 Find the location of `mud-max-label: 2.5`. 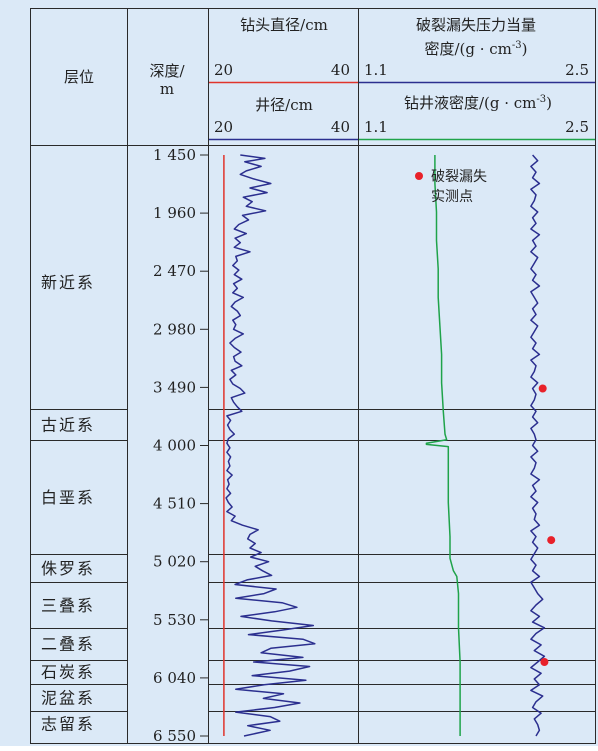

mud-max-label: 2.5 is located at coordinates (577, 127).